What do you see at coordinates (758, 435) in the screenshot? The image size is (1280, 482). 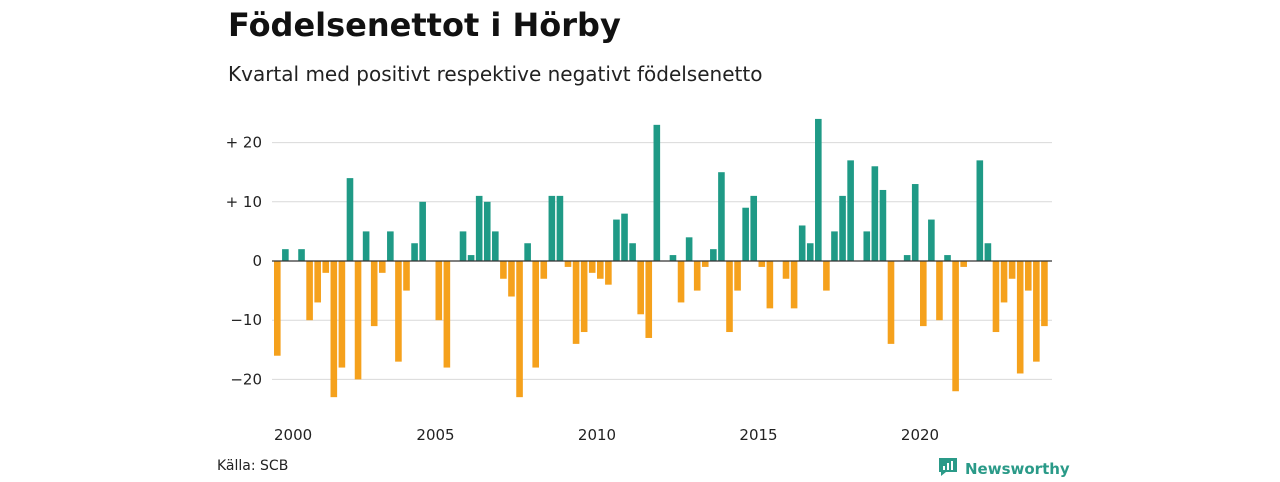 I see `x-tick-label: 2015` at bounding box center [758, 435].